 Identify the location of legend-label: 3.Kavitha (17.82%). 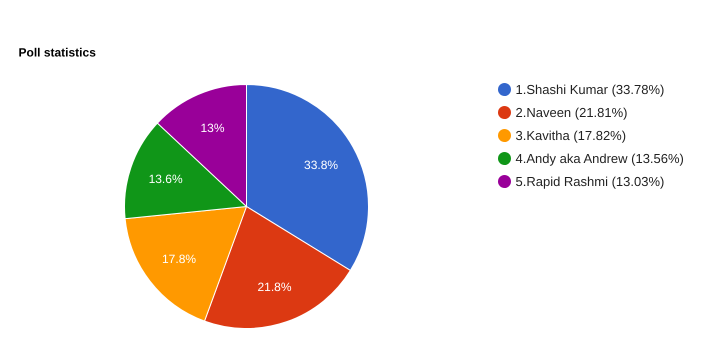
(571, 135).